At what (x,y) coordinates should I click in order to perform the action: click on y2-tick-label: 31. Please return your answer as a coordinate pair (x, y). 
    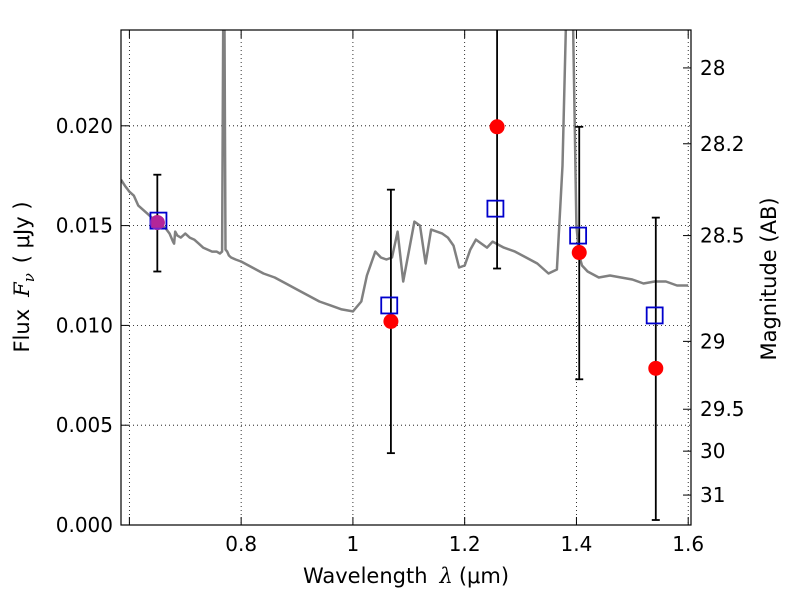
    Looking at the image, I should click on (712, 495).